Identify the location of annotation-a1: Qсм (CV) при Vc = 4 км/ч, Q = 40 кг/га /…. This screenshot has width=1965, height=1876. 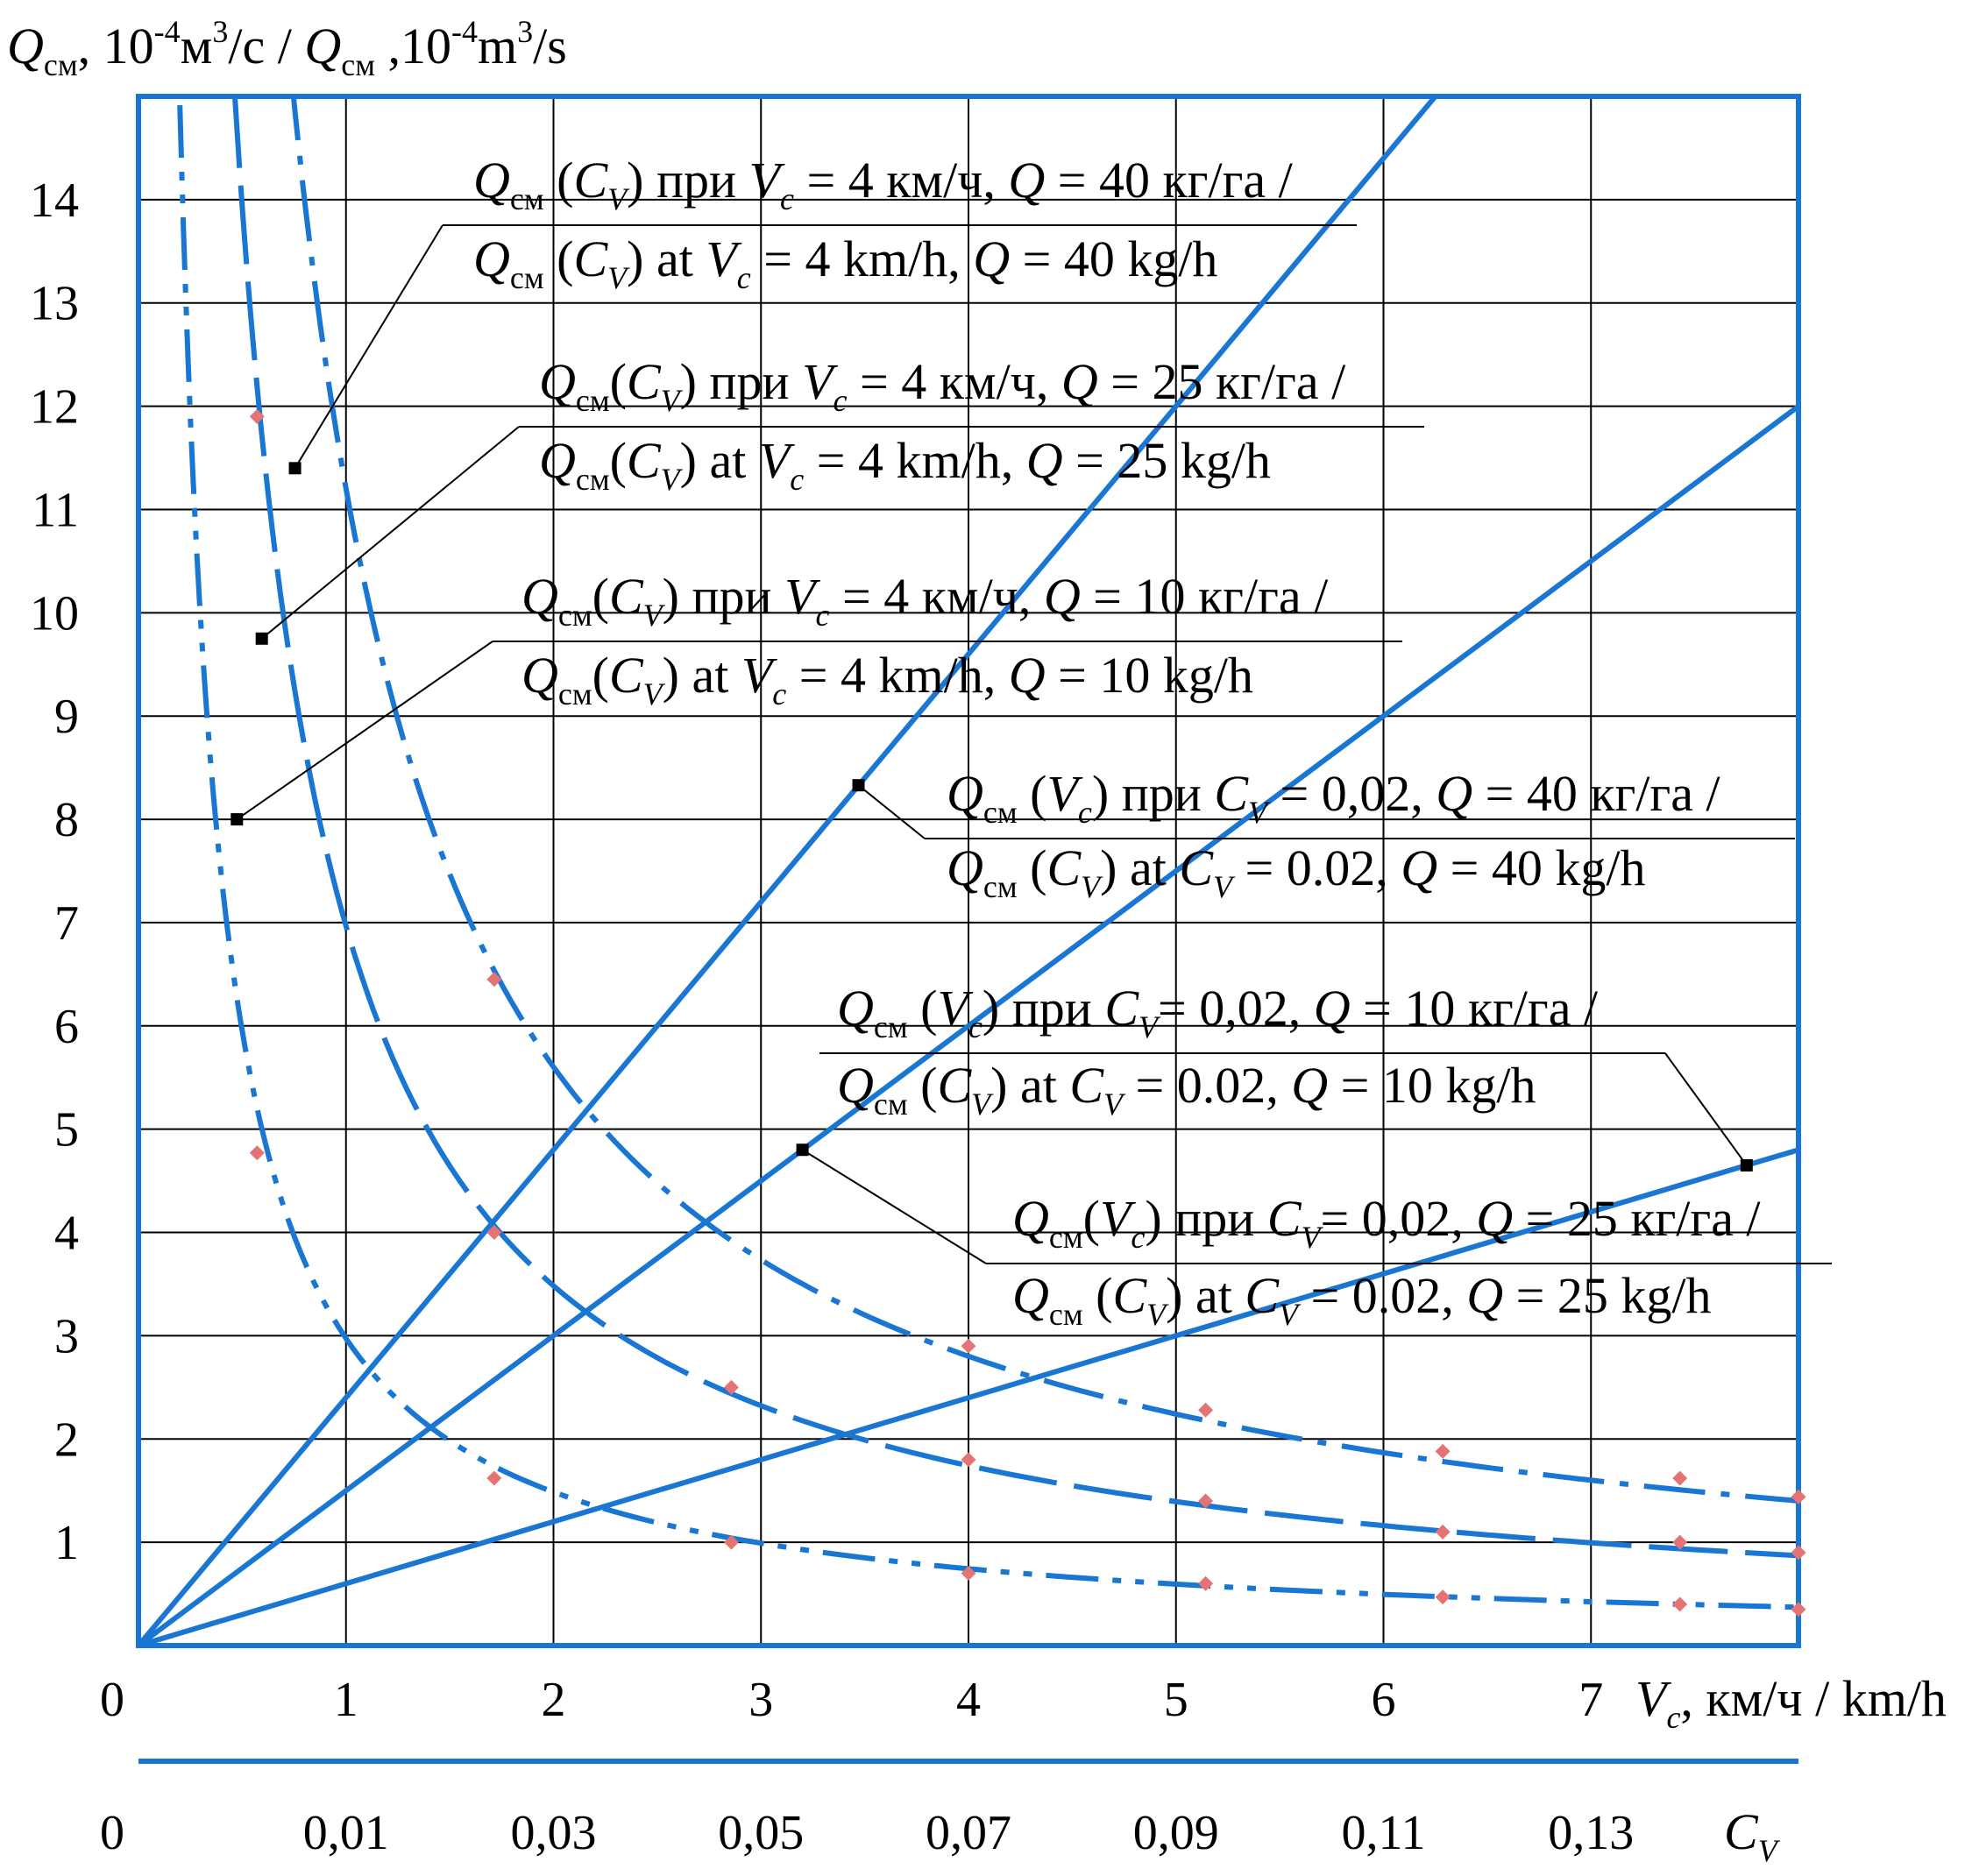
(884, 223).